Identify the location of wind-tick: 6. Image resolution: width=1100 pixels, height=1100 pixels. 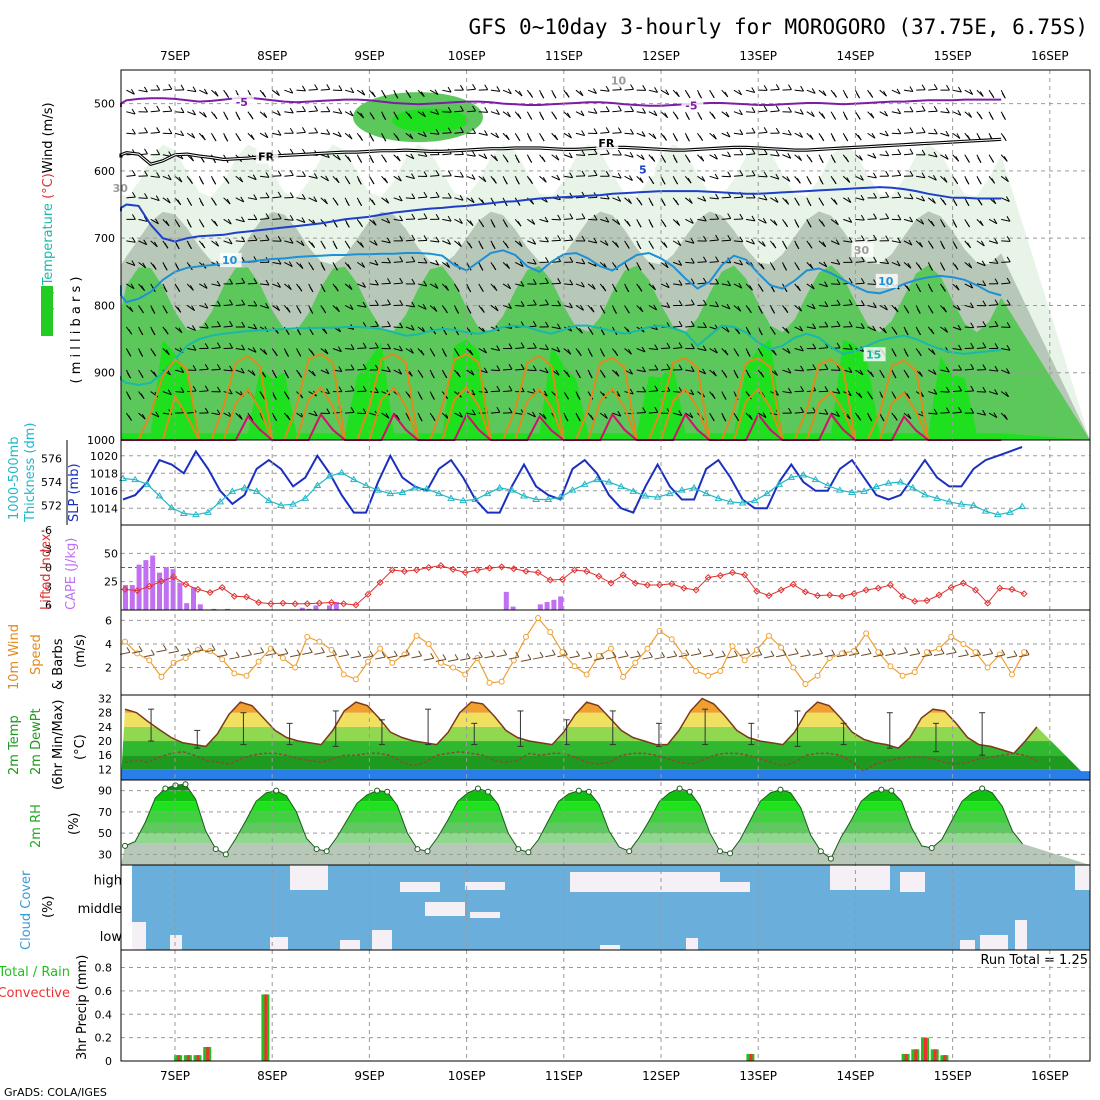
(108, 620).